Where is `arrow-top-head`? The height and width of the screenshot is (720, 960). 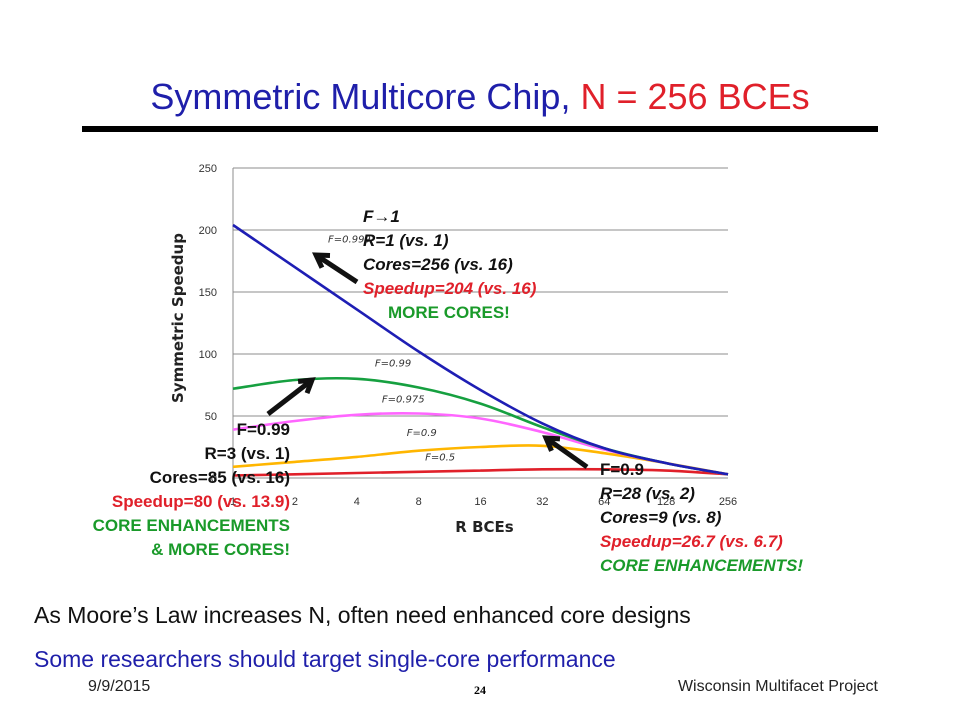
arrow-top-head is located at coordinates (321, 260).